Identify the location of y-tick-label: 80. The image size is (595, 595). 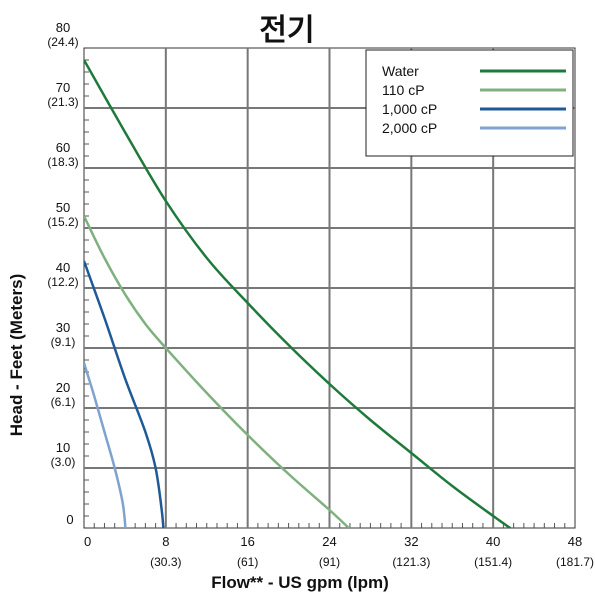
(63, 27).